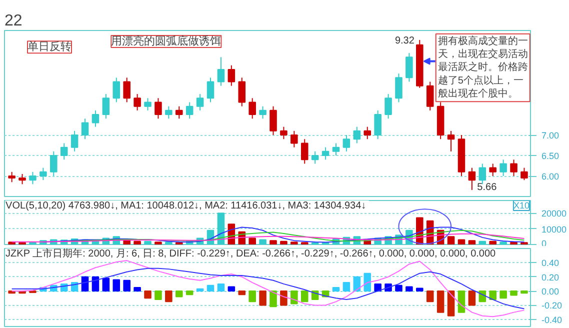 This screenshot has height=328, width=569. I want to click on y-tick-label: 7.00, so click(551, 135).